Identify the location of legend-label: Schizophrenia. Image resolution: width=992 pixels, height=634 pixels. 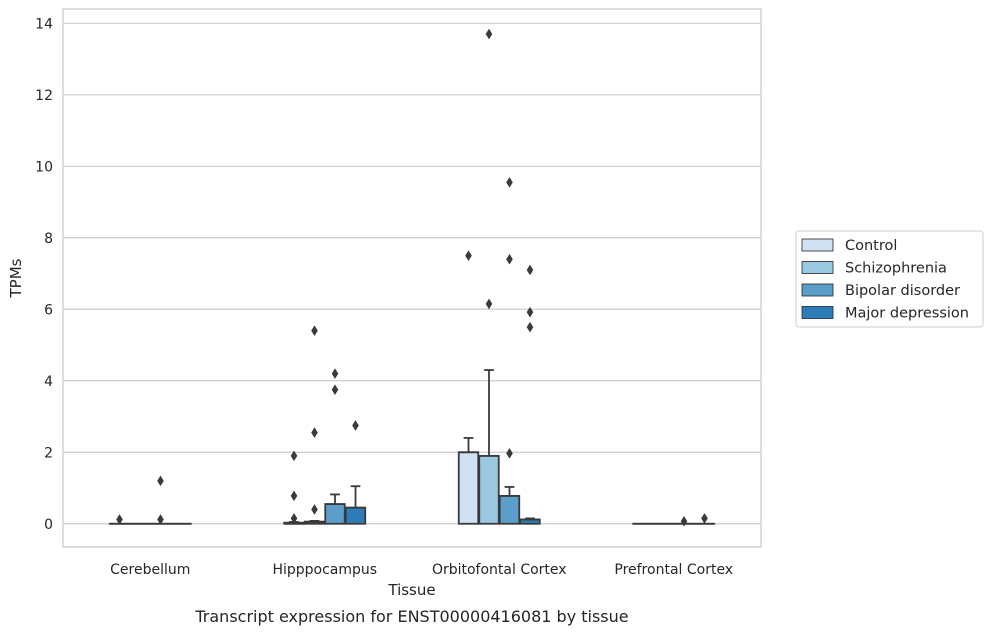
(896, 269).